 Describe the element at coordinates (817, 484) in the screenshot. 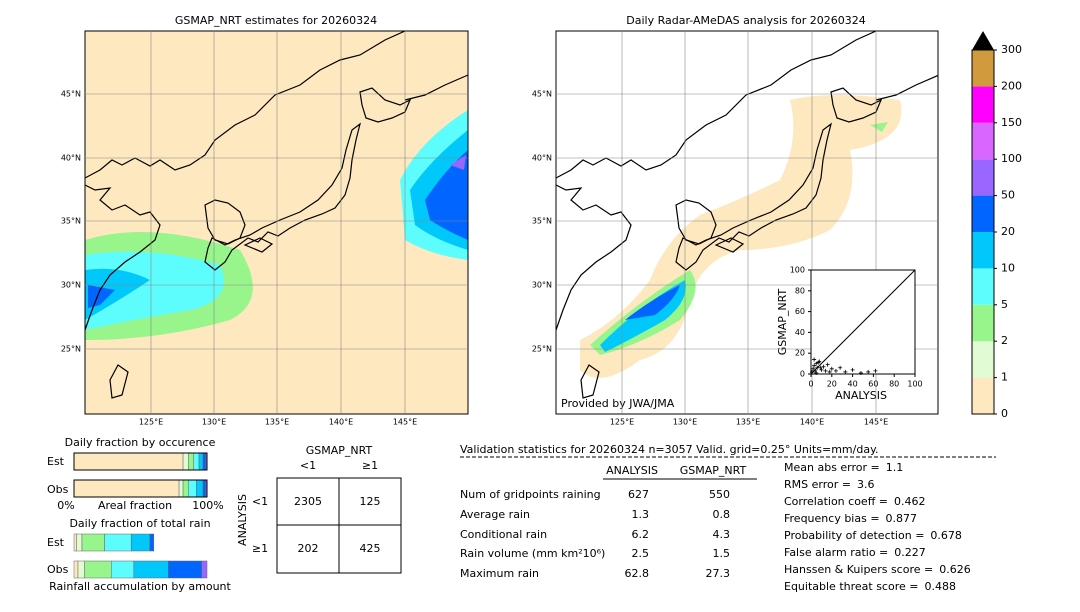

I see `score-label: RMS error =` at that location.